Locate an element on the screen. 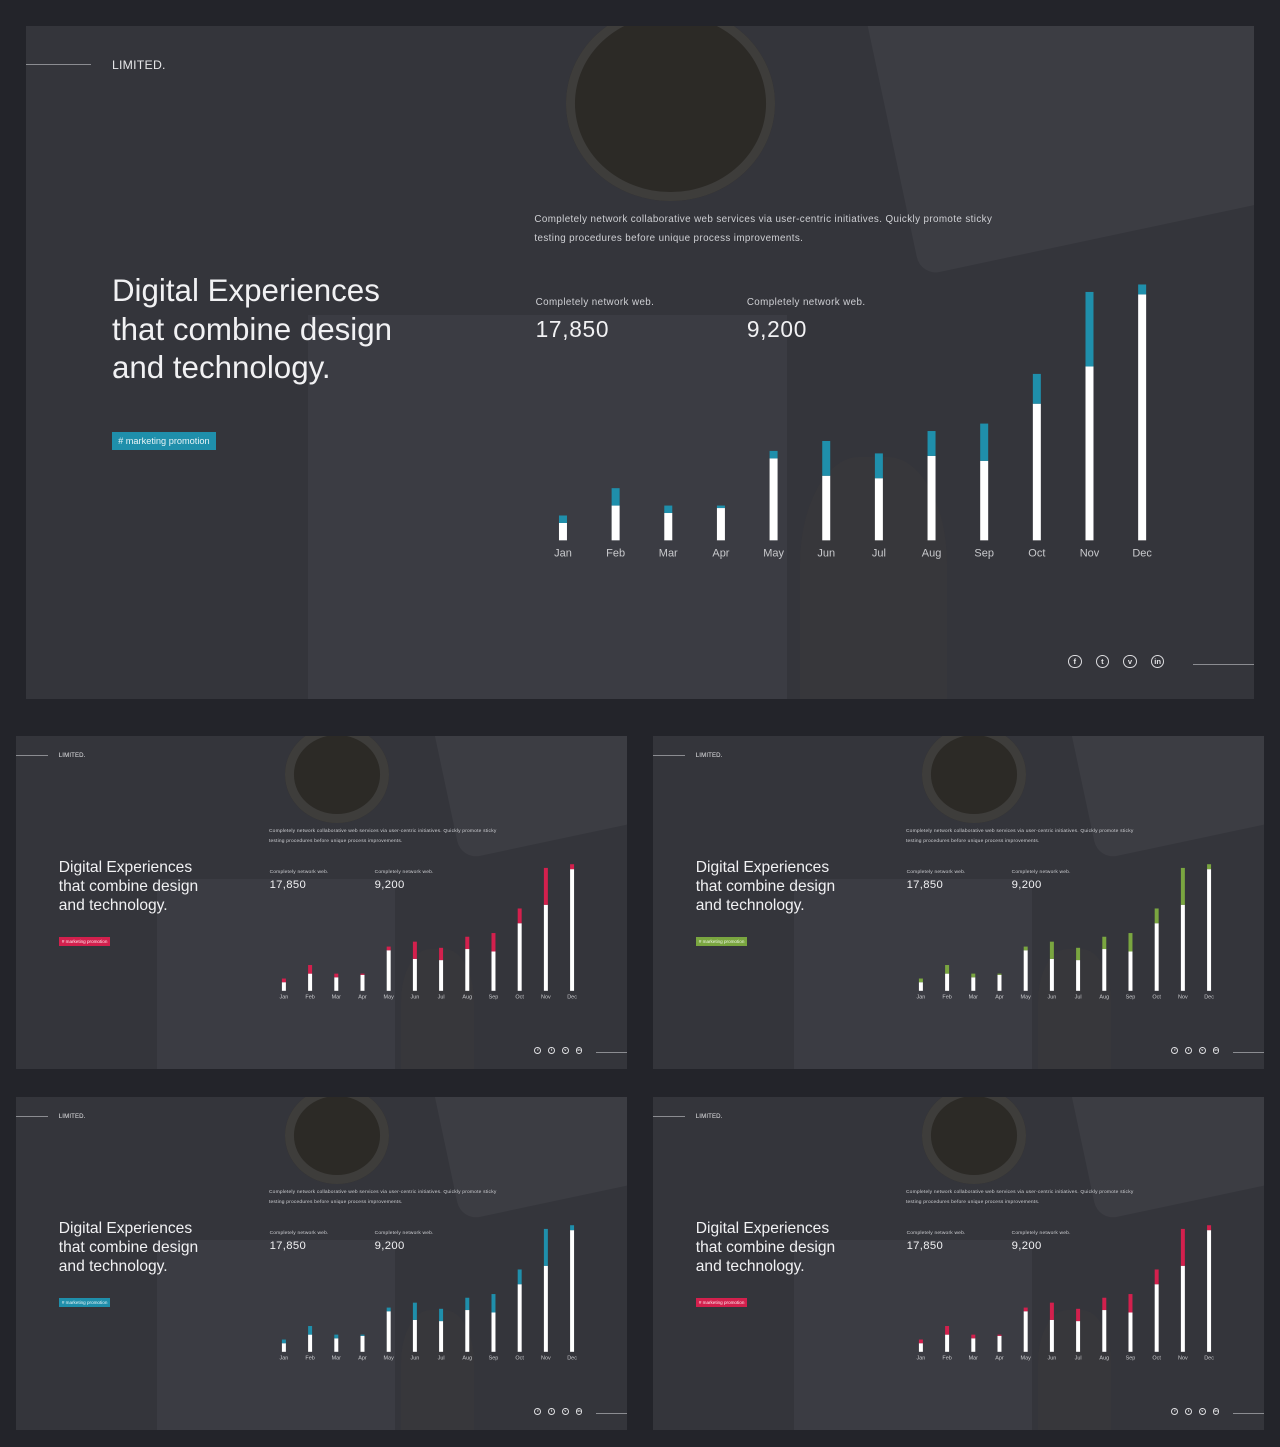 The image size is (1280, 1447). month-tick-label: Oct is located at coordinates (1037, 553).